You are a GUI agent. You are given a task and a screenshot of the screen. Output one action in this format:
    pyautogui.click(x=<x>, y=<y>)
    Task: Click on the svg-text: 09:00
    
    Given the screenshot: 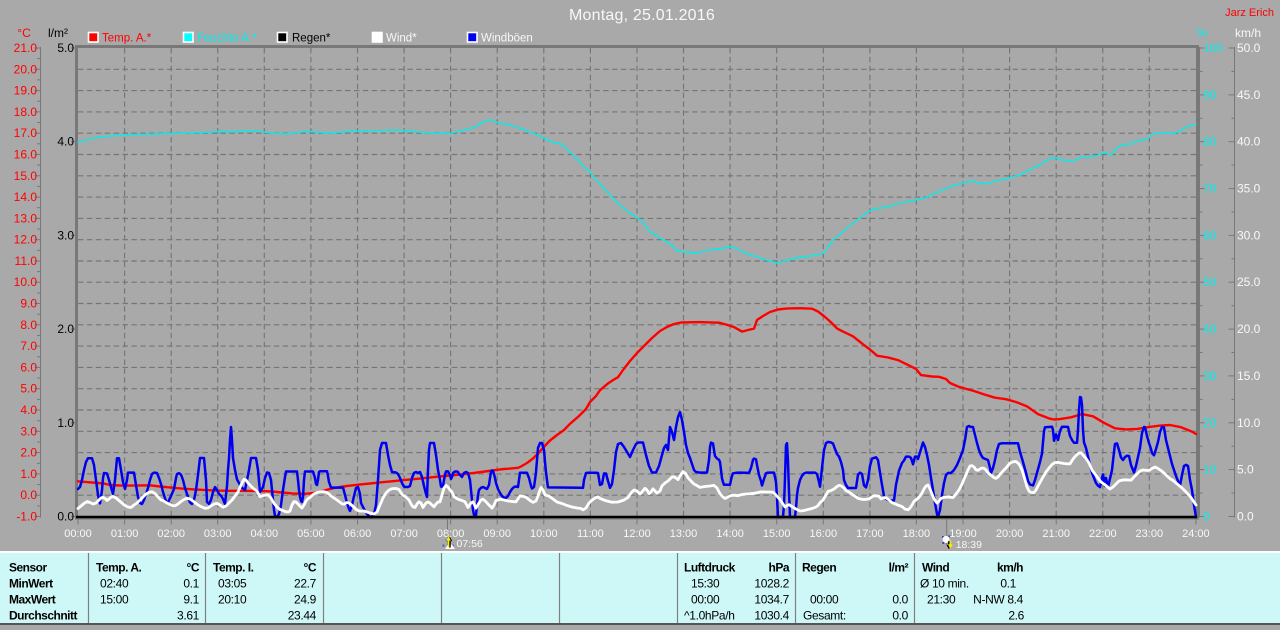 What is the action you would take?
    pyautogui.click(x=497, y=534)
    